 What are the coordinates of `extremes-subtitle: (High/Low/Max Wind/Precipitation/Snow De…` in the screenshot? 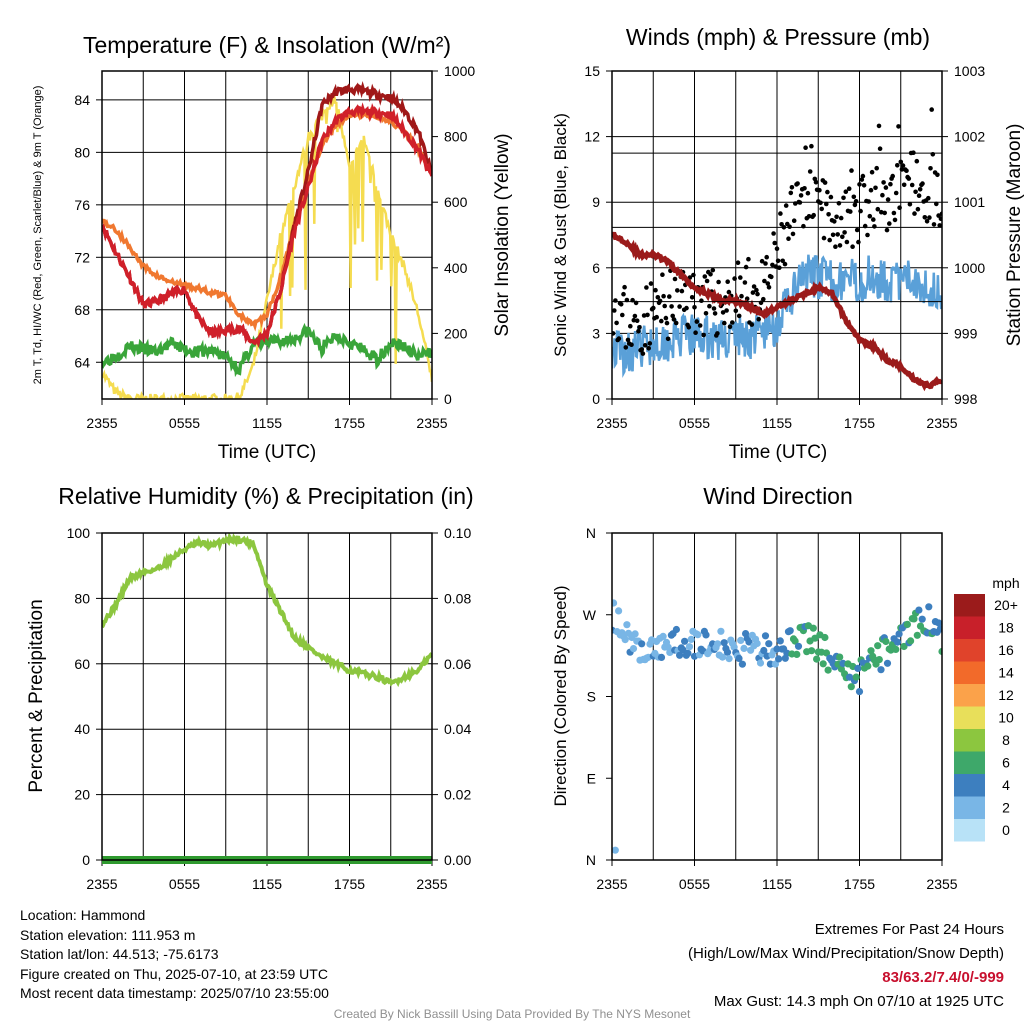 It's located at (846, 953).